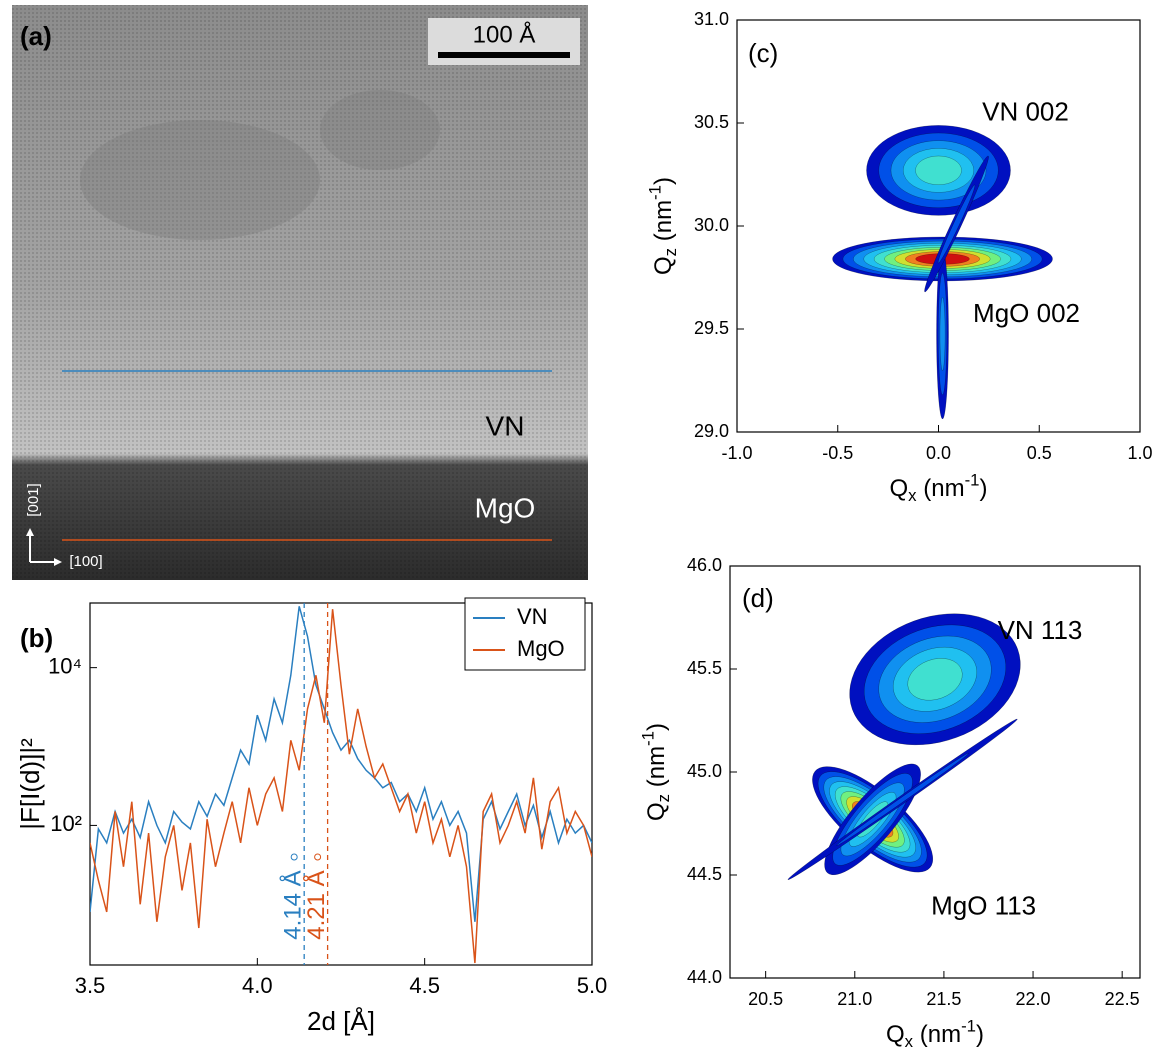 This screenshot has width=1162, height=1062. I want to click on x-tick-label: -0.5, so click(837, 453).